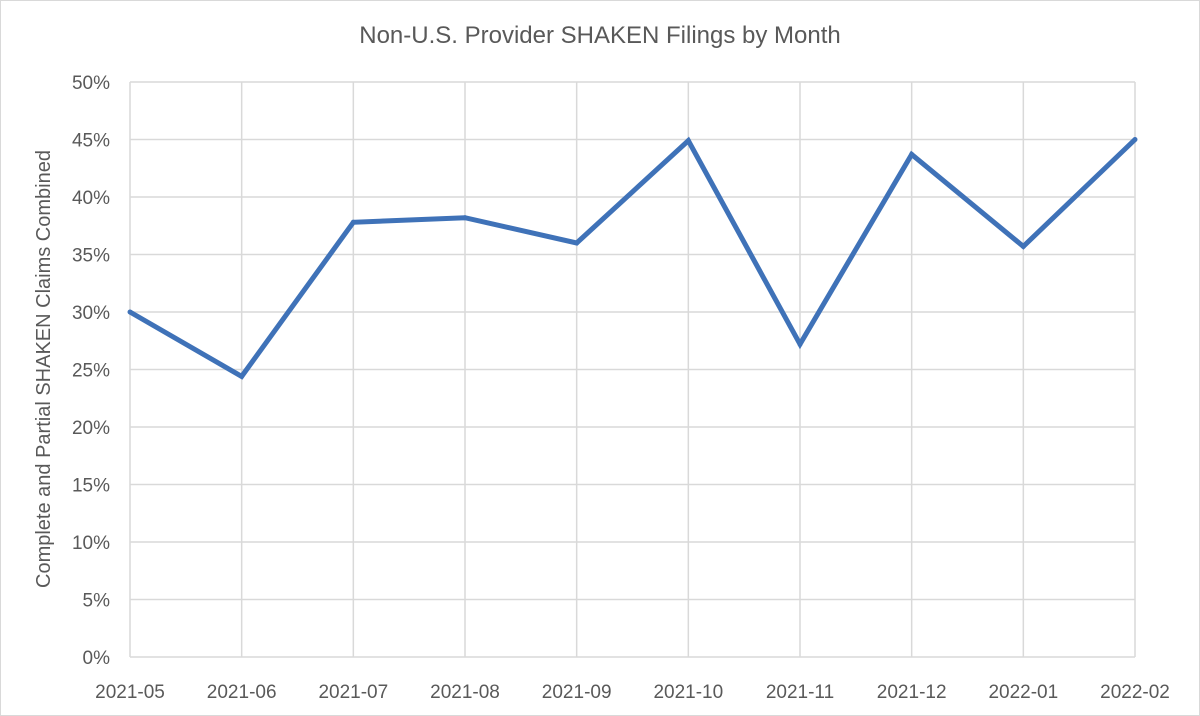 This screenshot has height=716, width=1200. I want to click on y-tick-label: 0%, so click(97, 658).